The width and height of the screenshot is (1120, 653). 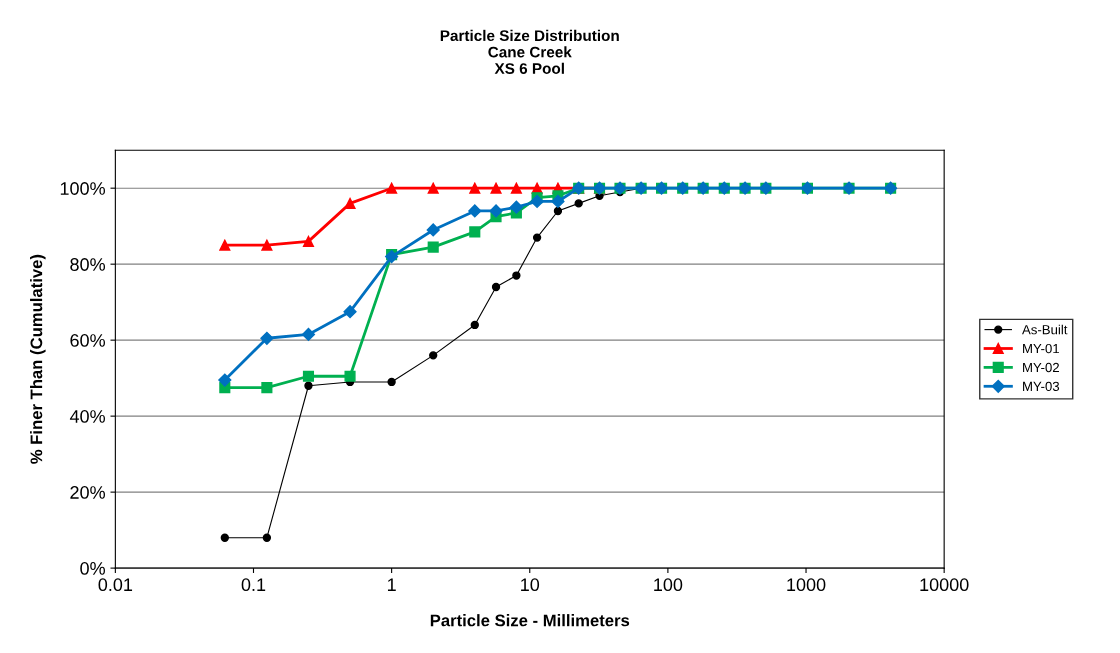 What do you see at coordinates (668, 585) in the screenshot?
I see `x-tick-label: 100` at bounding box center [668, 585].